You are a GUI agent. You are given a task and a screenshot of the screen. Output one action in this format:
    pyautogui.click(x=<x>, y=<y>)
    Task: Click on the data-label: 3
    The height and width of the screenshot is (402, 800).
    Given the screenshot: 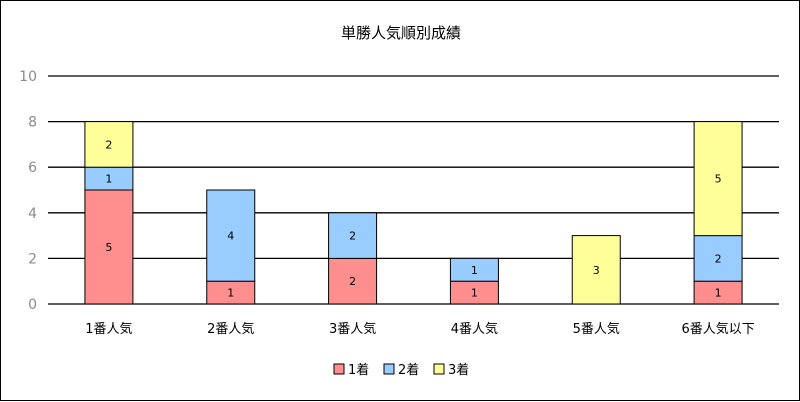 What is the action you would take?
    pyautogui.click(x=596, y=270)
    